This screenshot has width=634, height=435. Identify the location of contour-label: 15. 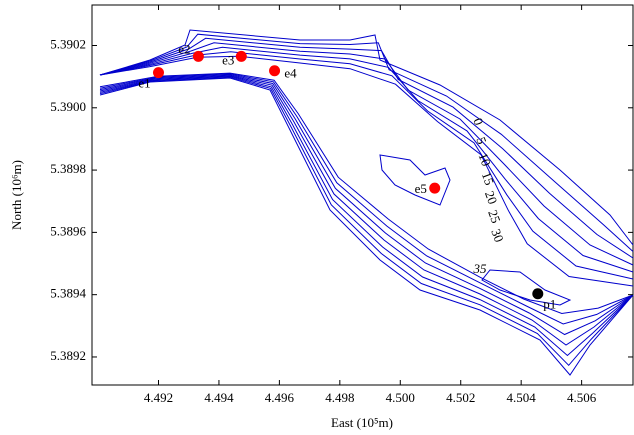
(488, 178).